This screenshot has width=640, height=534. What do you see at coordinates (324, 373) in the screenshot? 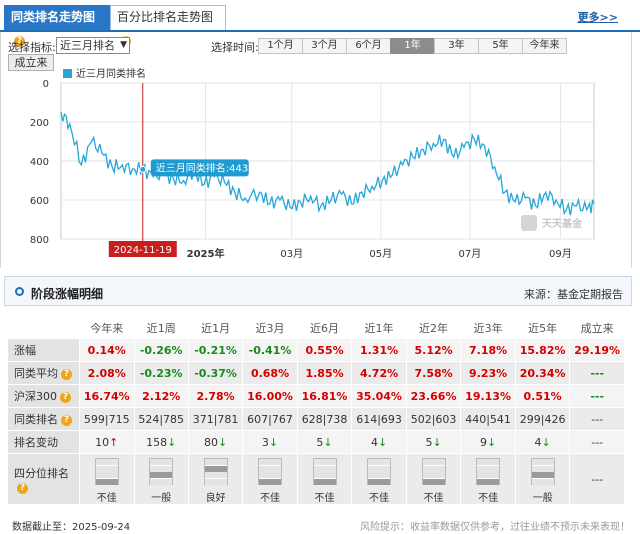
I see `percent-value: 1.85%` at bounding box center [324, 373].